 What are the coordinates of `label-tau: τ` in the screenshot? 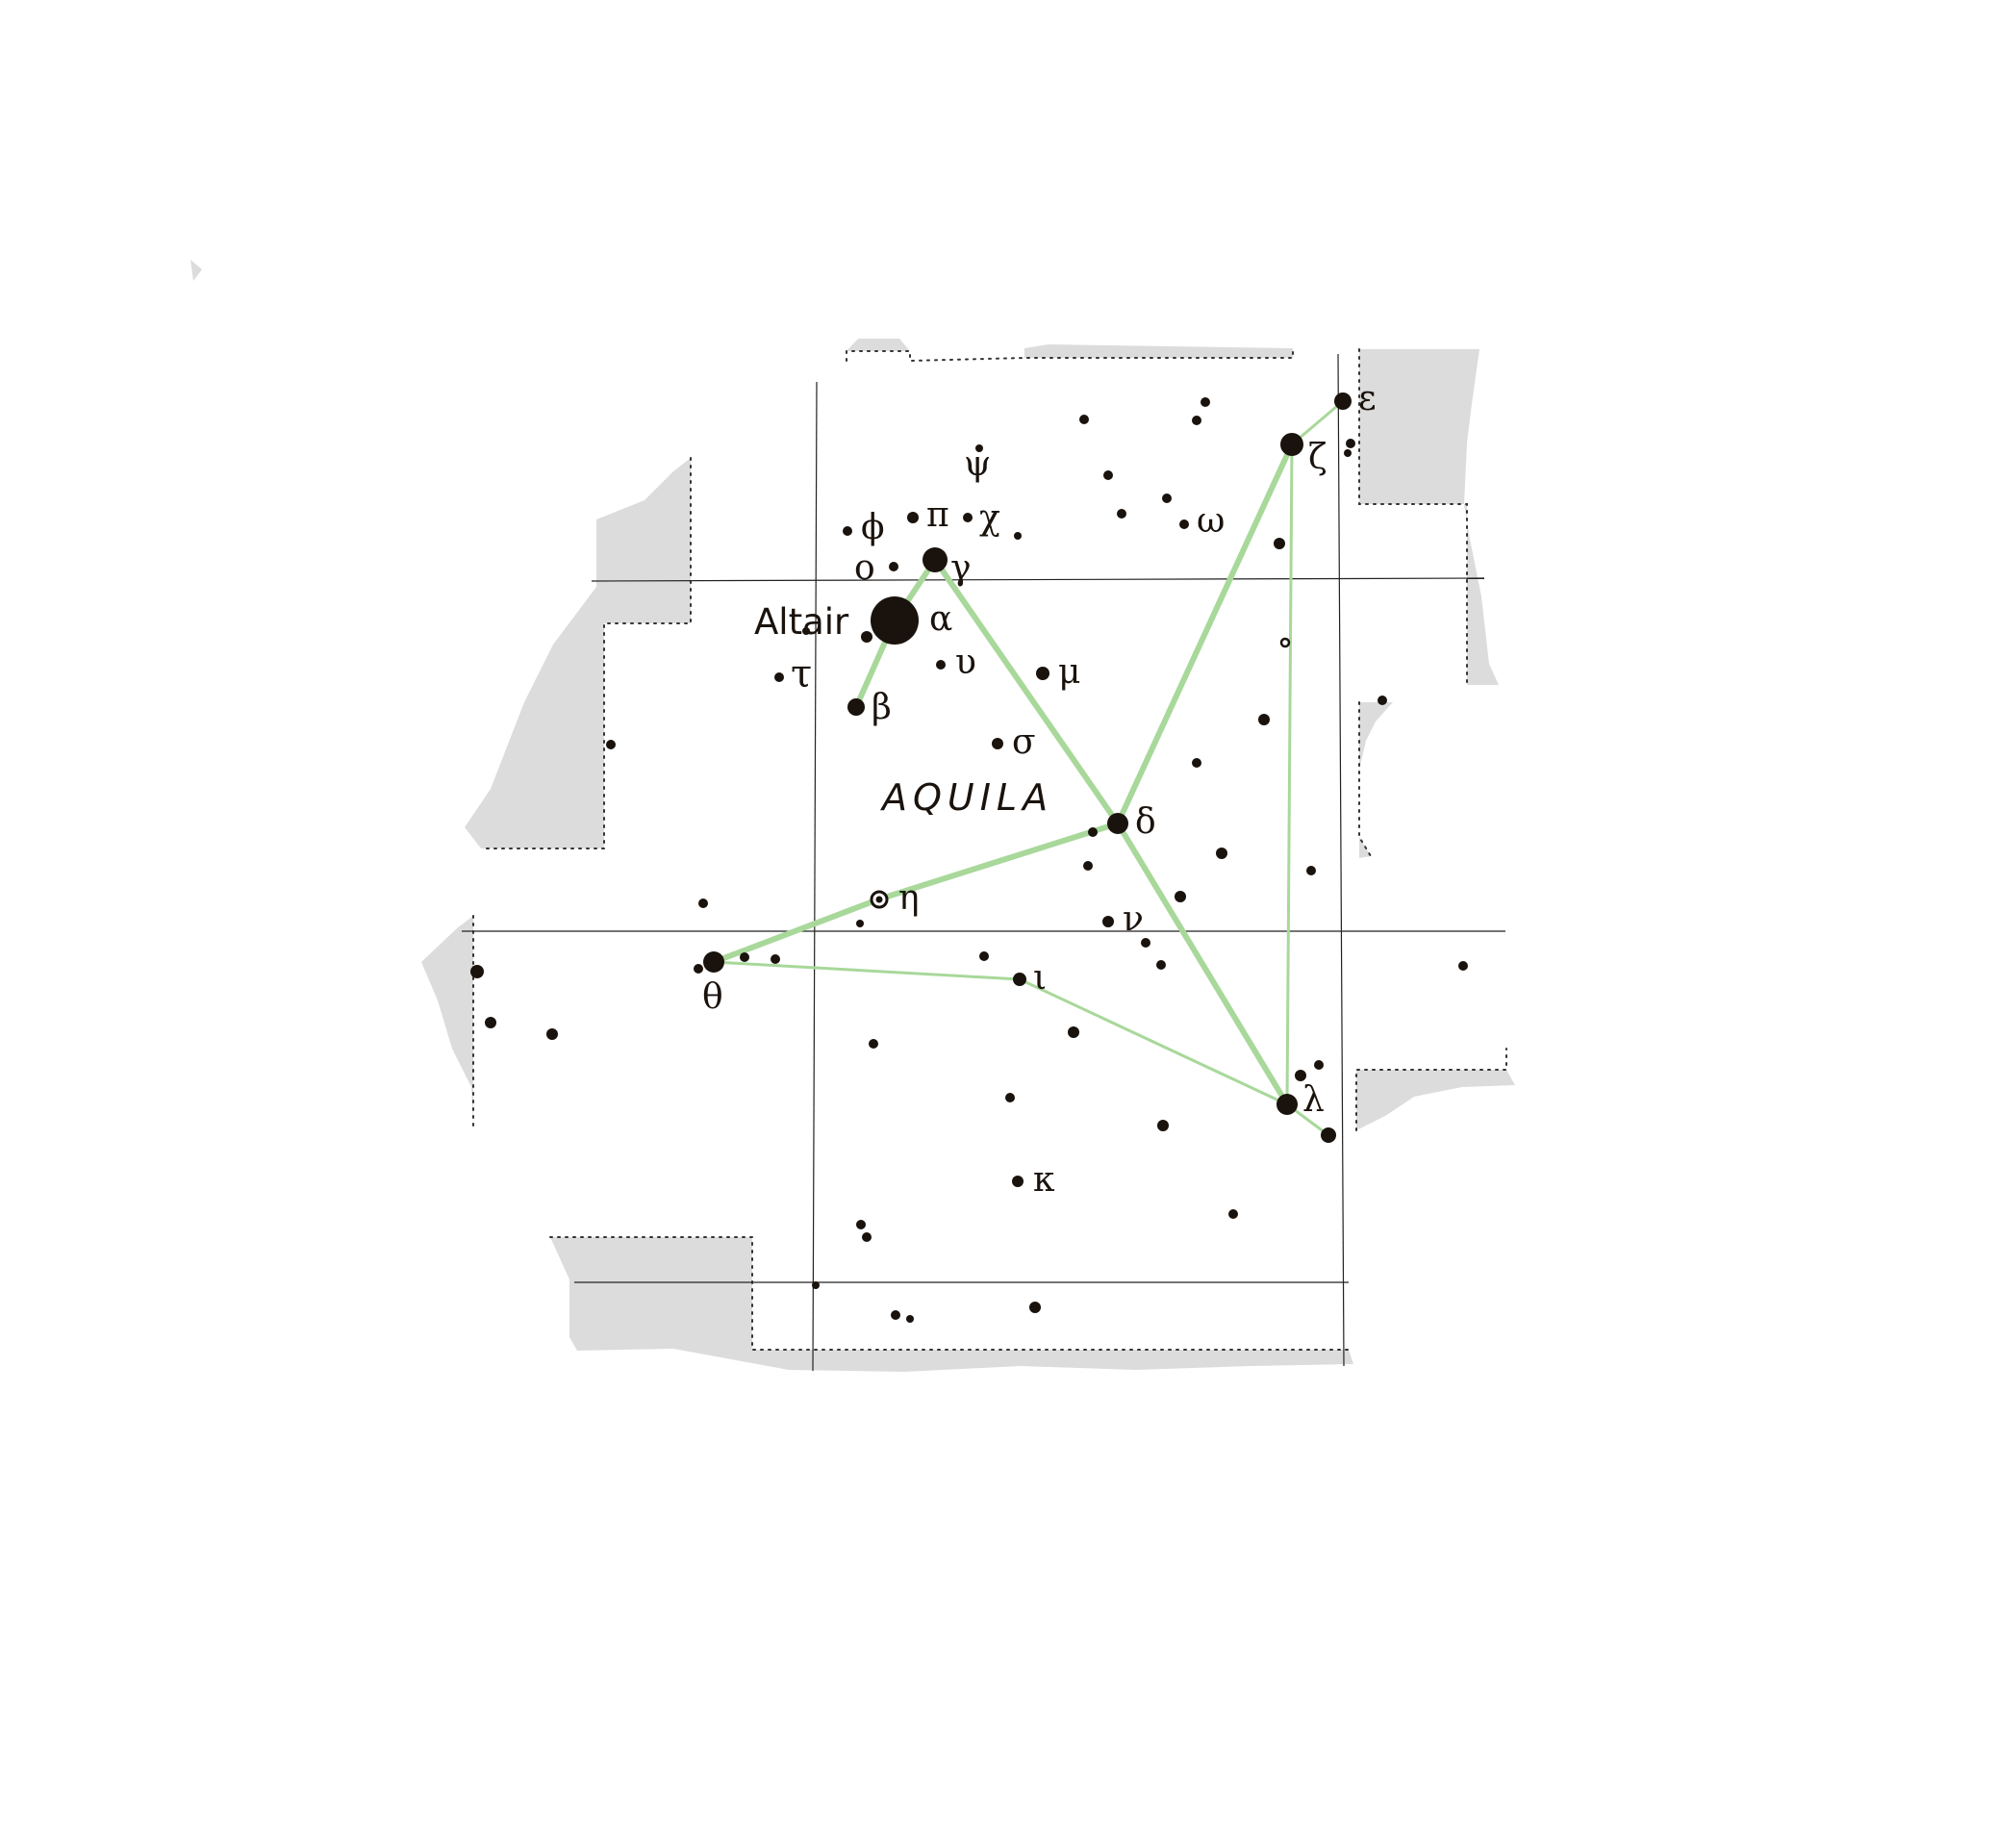 It's located at (801, 674).